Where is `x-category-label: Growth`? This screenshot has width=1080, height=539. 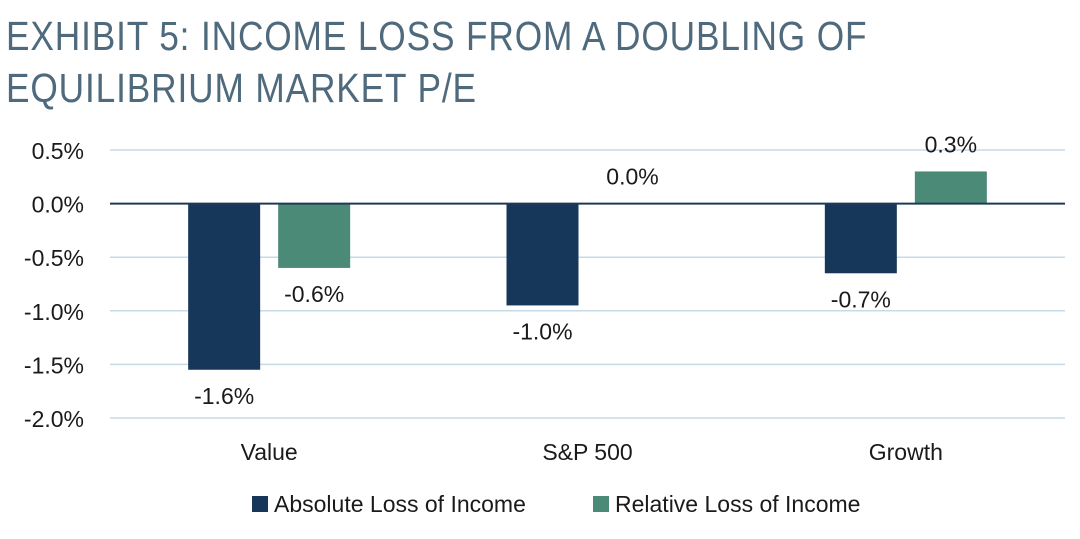
x-category-label: Growth is located at coordinates (906, 452).